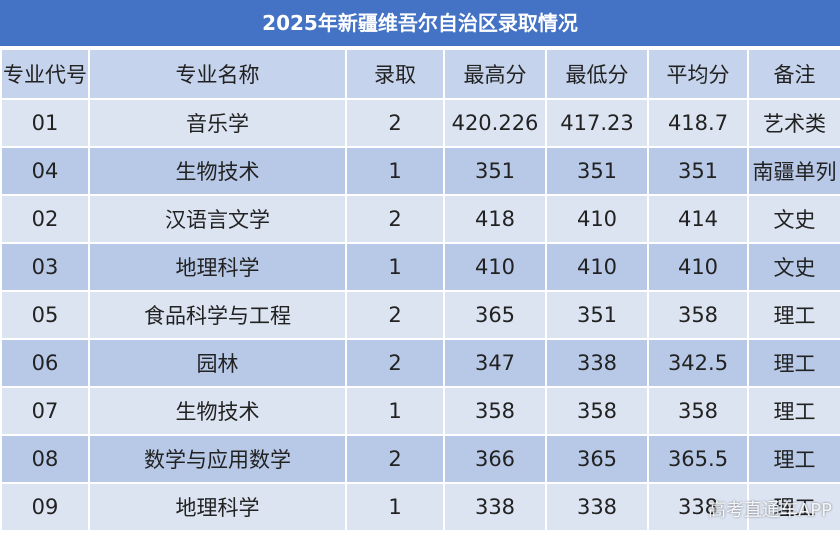 Image resolution: width=840 pixels, height=550 pixels. Describe the element at coordinates (217, 315) in the screenshot. I see `table-cell: 食品科学与工程` at that location.